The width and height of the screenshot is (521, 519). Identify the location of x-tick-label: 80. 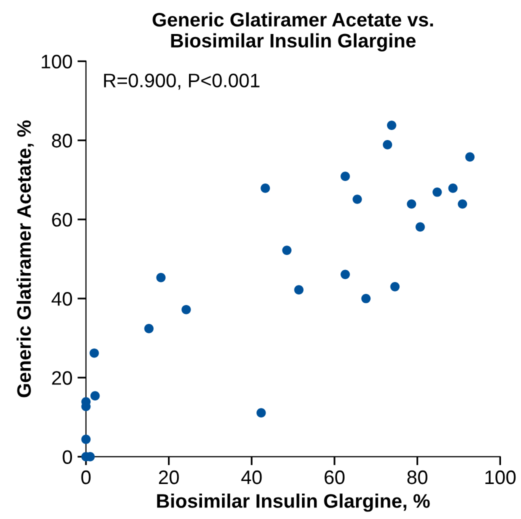
(417, 477).